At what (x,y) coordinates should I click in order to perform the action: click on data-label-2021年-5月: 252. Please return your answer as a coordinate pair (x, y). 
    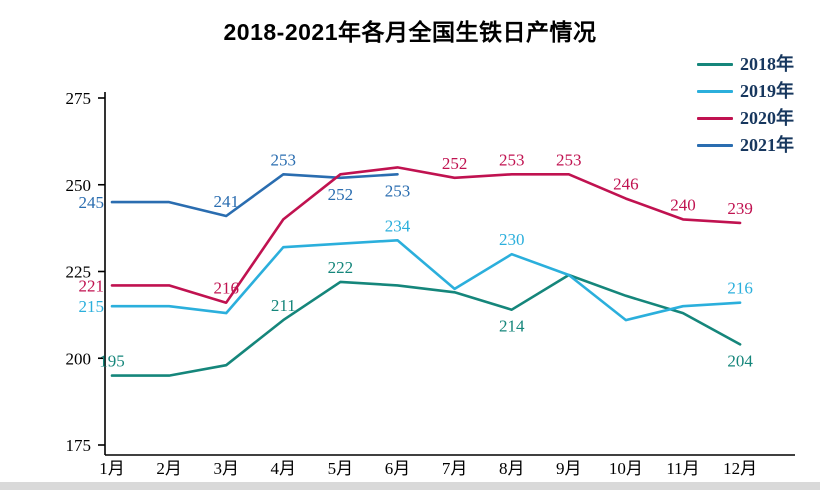
    Looking at the image, I should click on (341, 194).